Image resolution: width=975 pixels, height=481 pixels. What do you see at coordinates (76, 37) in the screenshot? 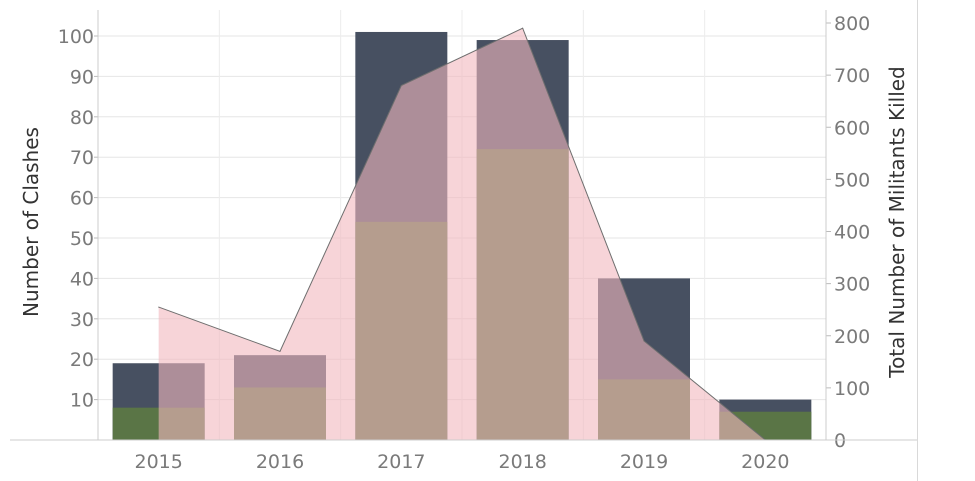
I see `left-tick-label-100: 100` at bounding box center [76, 37].